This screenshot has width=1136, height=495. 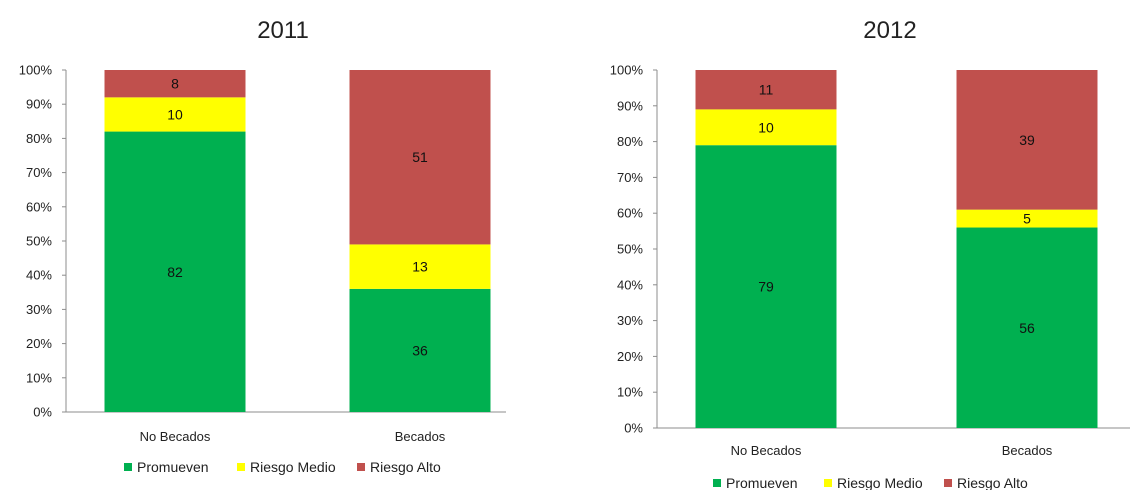 I want to click on data-label: 39, so click(x=1027, y=140).